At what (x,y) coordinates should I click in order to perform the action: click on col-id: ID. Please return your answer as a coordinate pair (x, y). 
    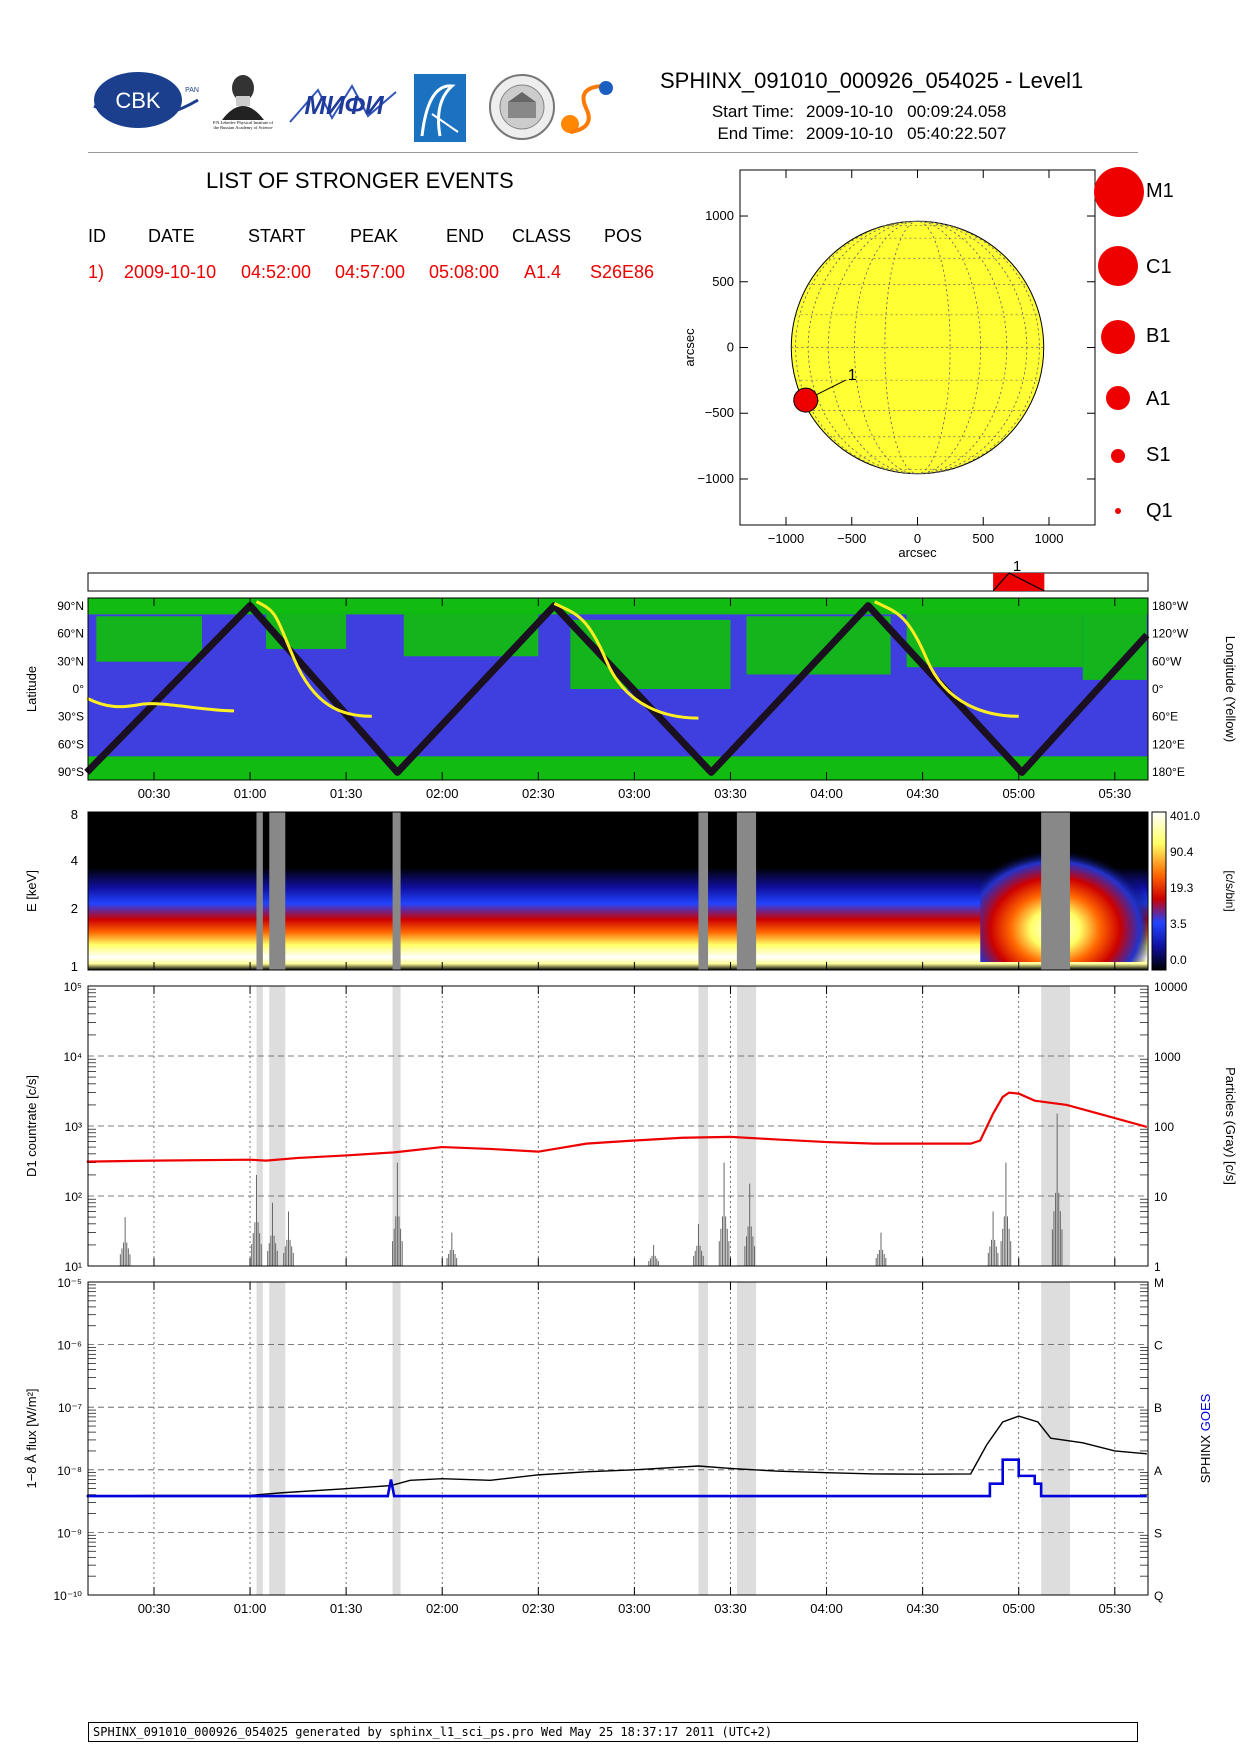
    Looking at the image, I should click on (97, 236).